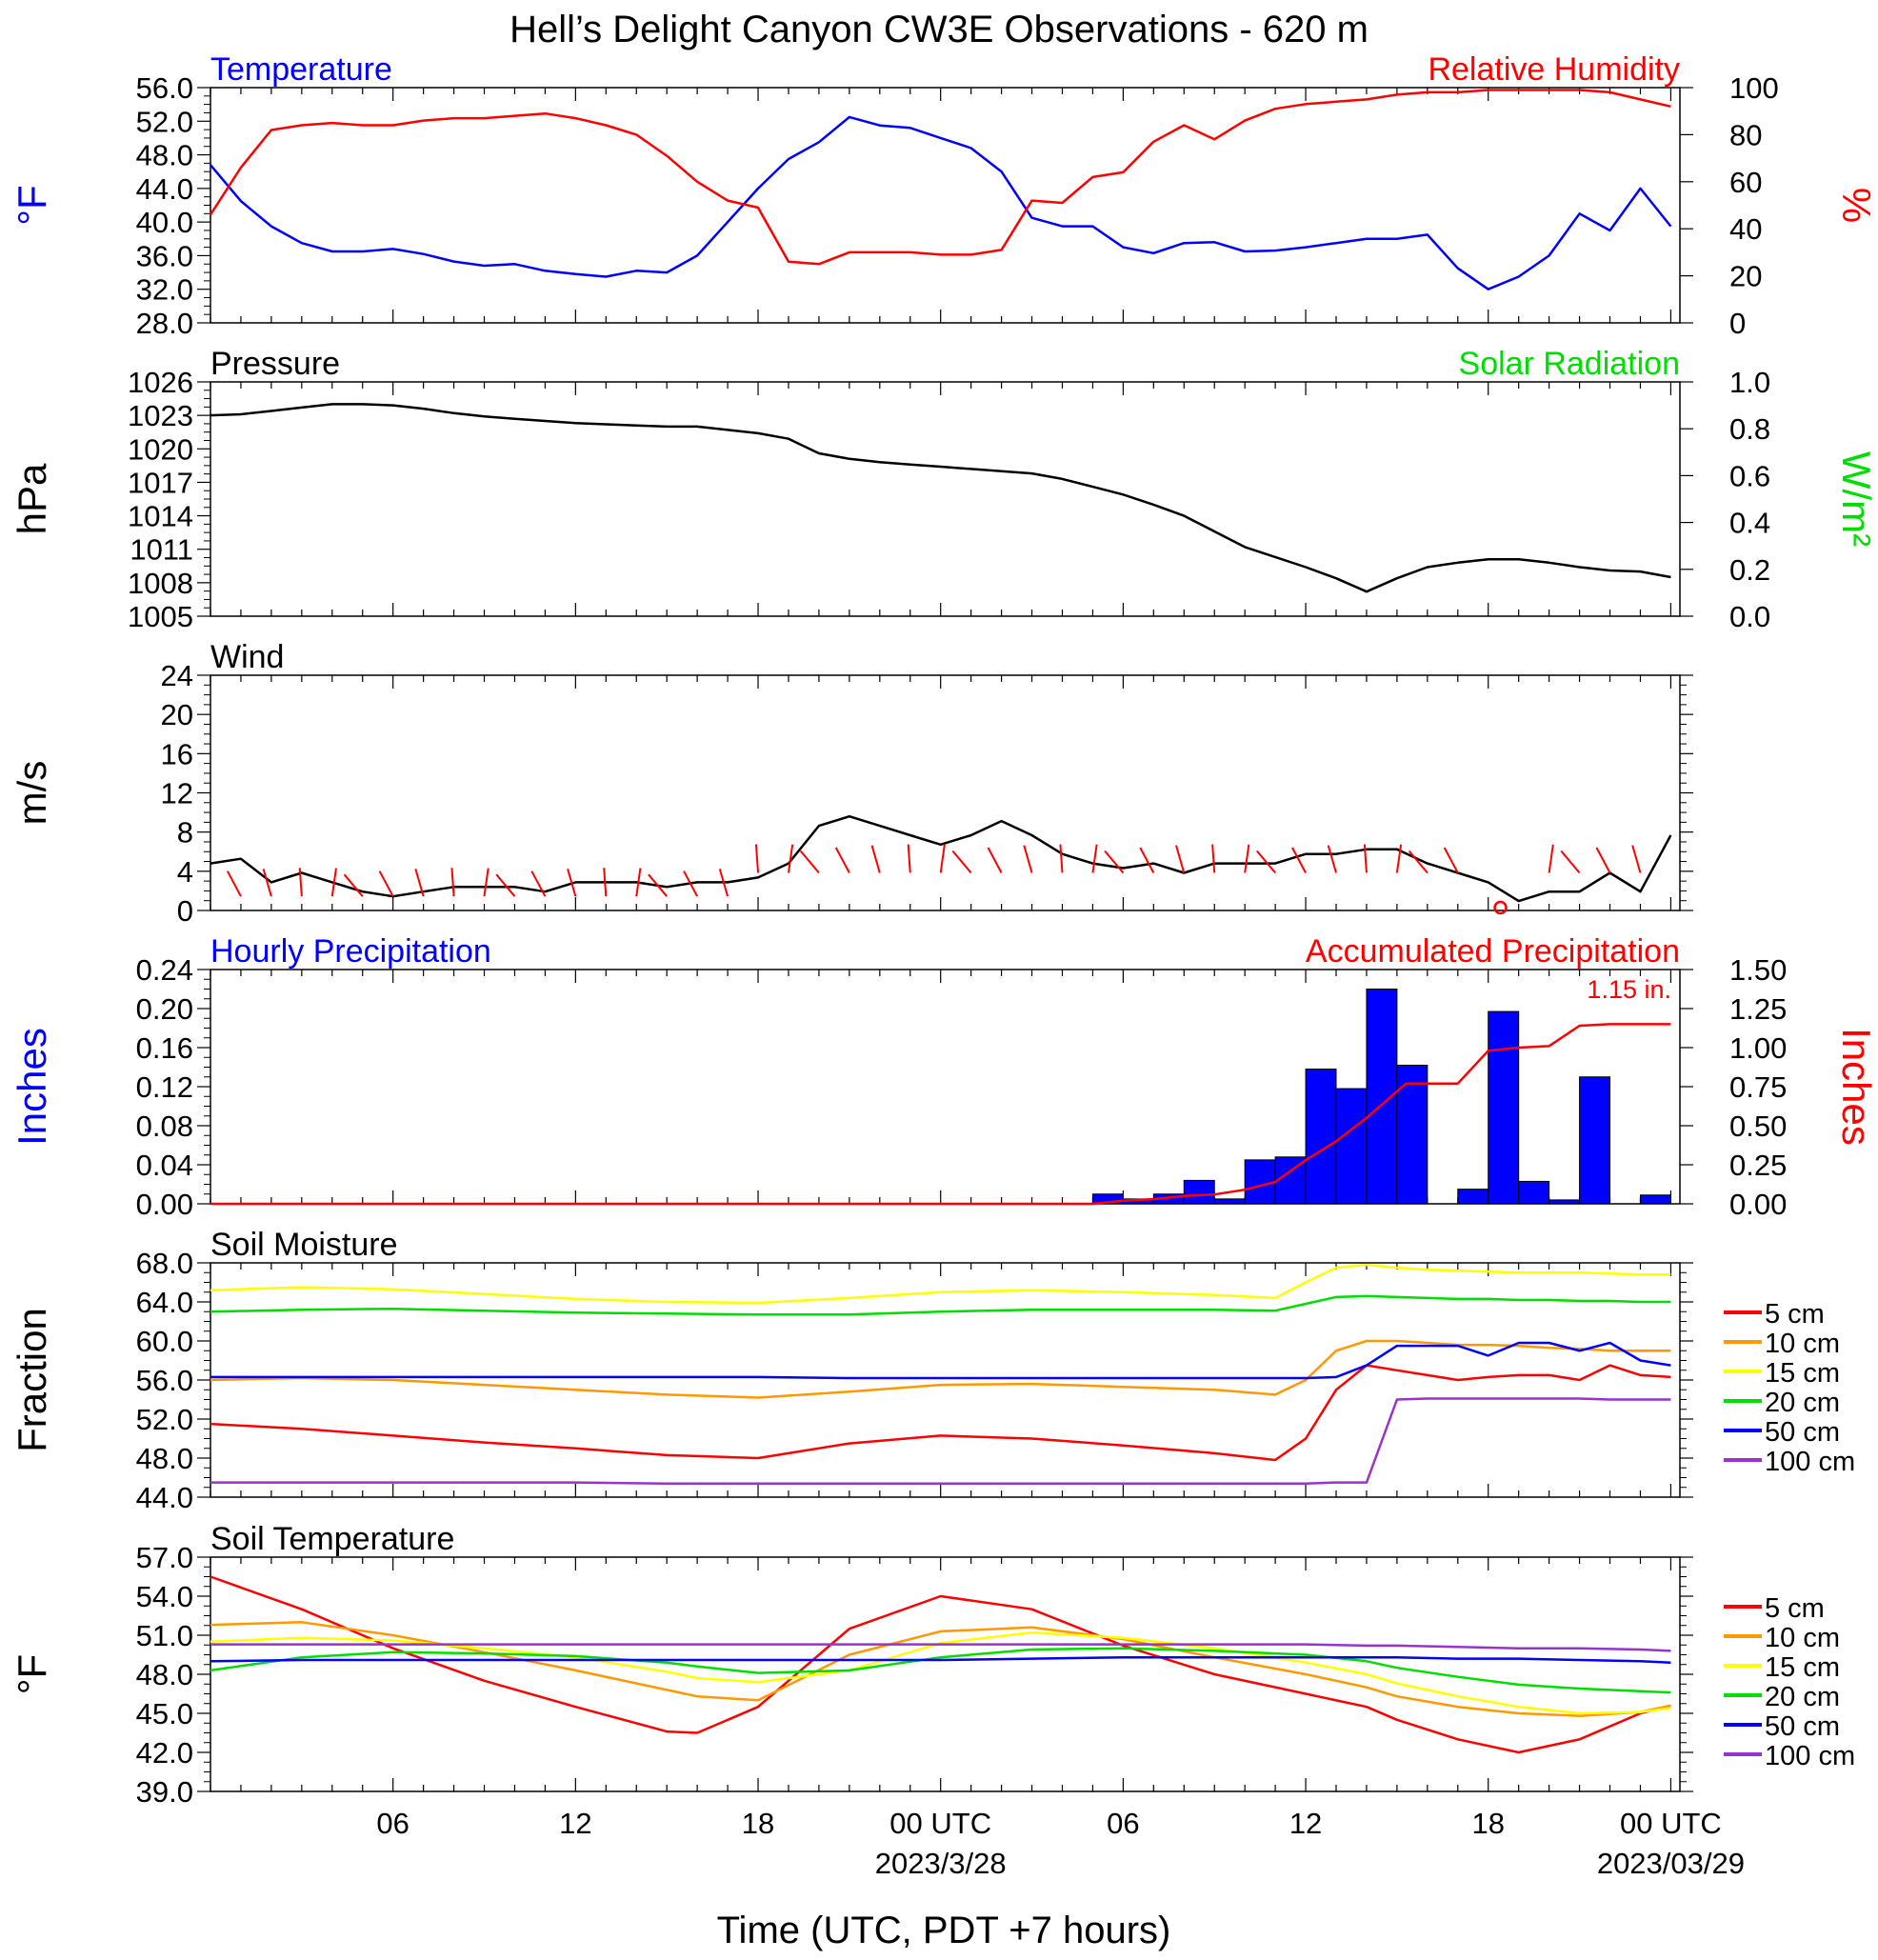  Describe the element at coordinates (1758, 1087) in the screenshot. I see `y-tick-label-right: 0.75` at that location.